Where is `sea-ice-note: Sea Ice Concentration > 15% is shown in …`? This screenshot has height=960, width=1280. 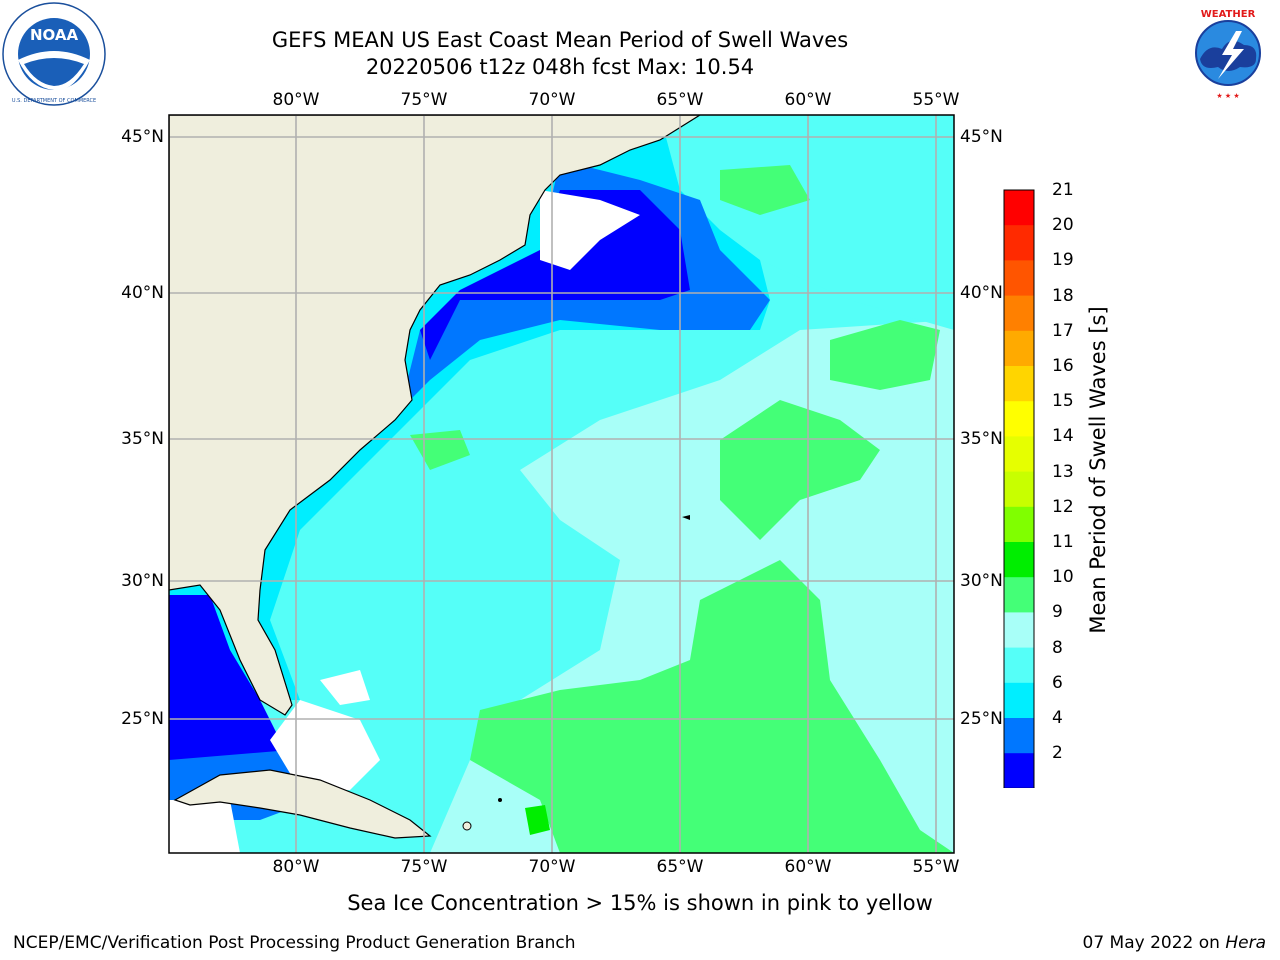
sea-ice-note: Sea Ice Concentration > 15% is shown in … is located at coordinates (640, 903).